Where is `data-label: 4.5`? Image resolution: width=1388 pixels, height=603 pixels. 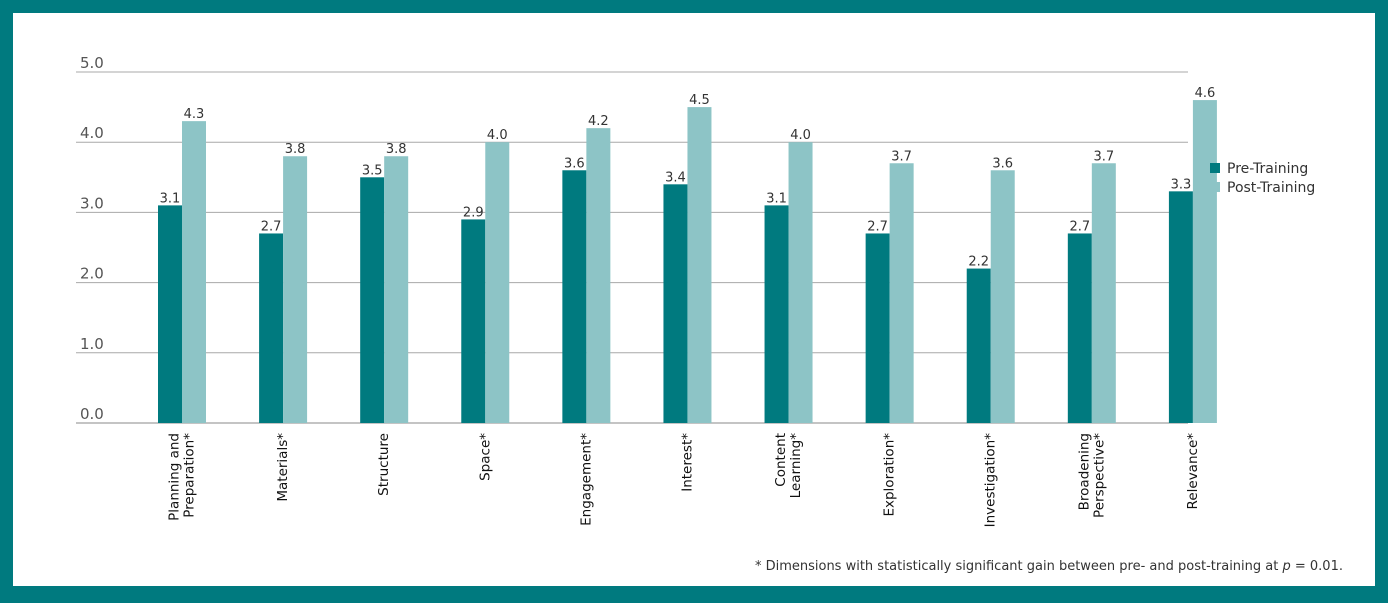 data-label: 4.5 is located at coordinates (699, 100).